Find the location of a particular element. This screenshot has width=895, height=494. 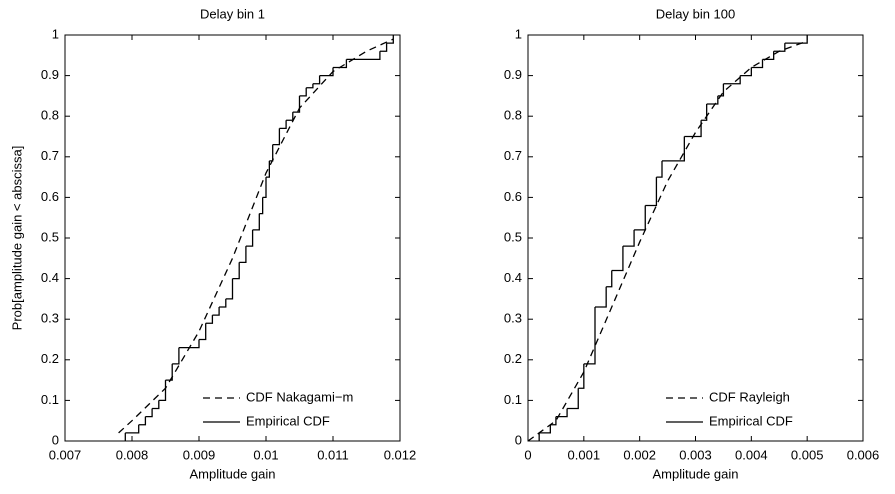

x-tick-label: 0.006 is located at coordinates (863, 454).